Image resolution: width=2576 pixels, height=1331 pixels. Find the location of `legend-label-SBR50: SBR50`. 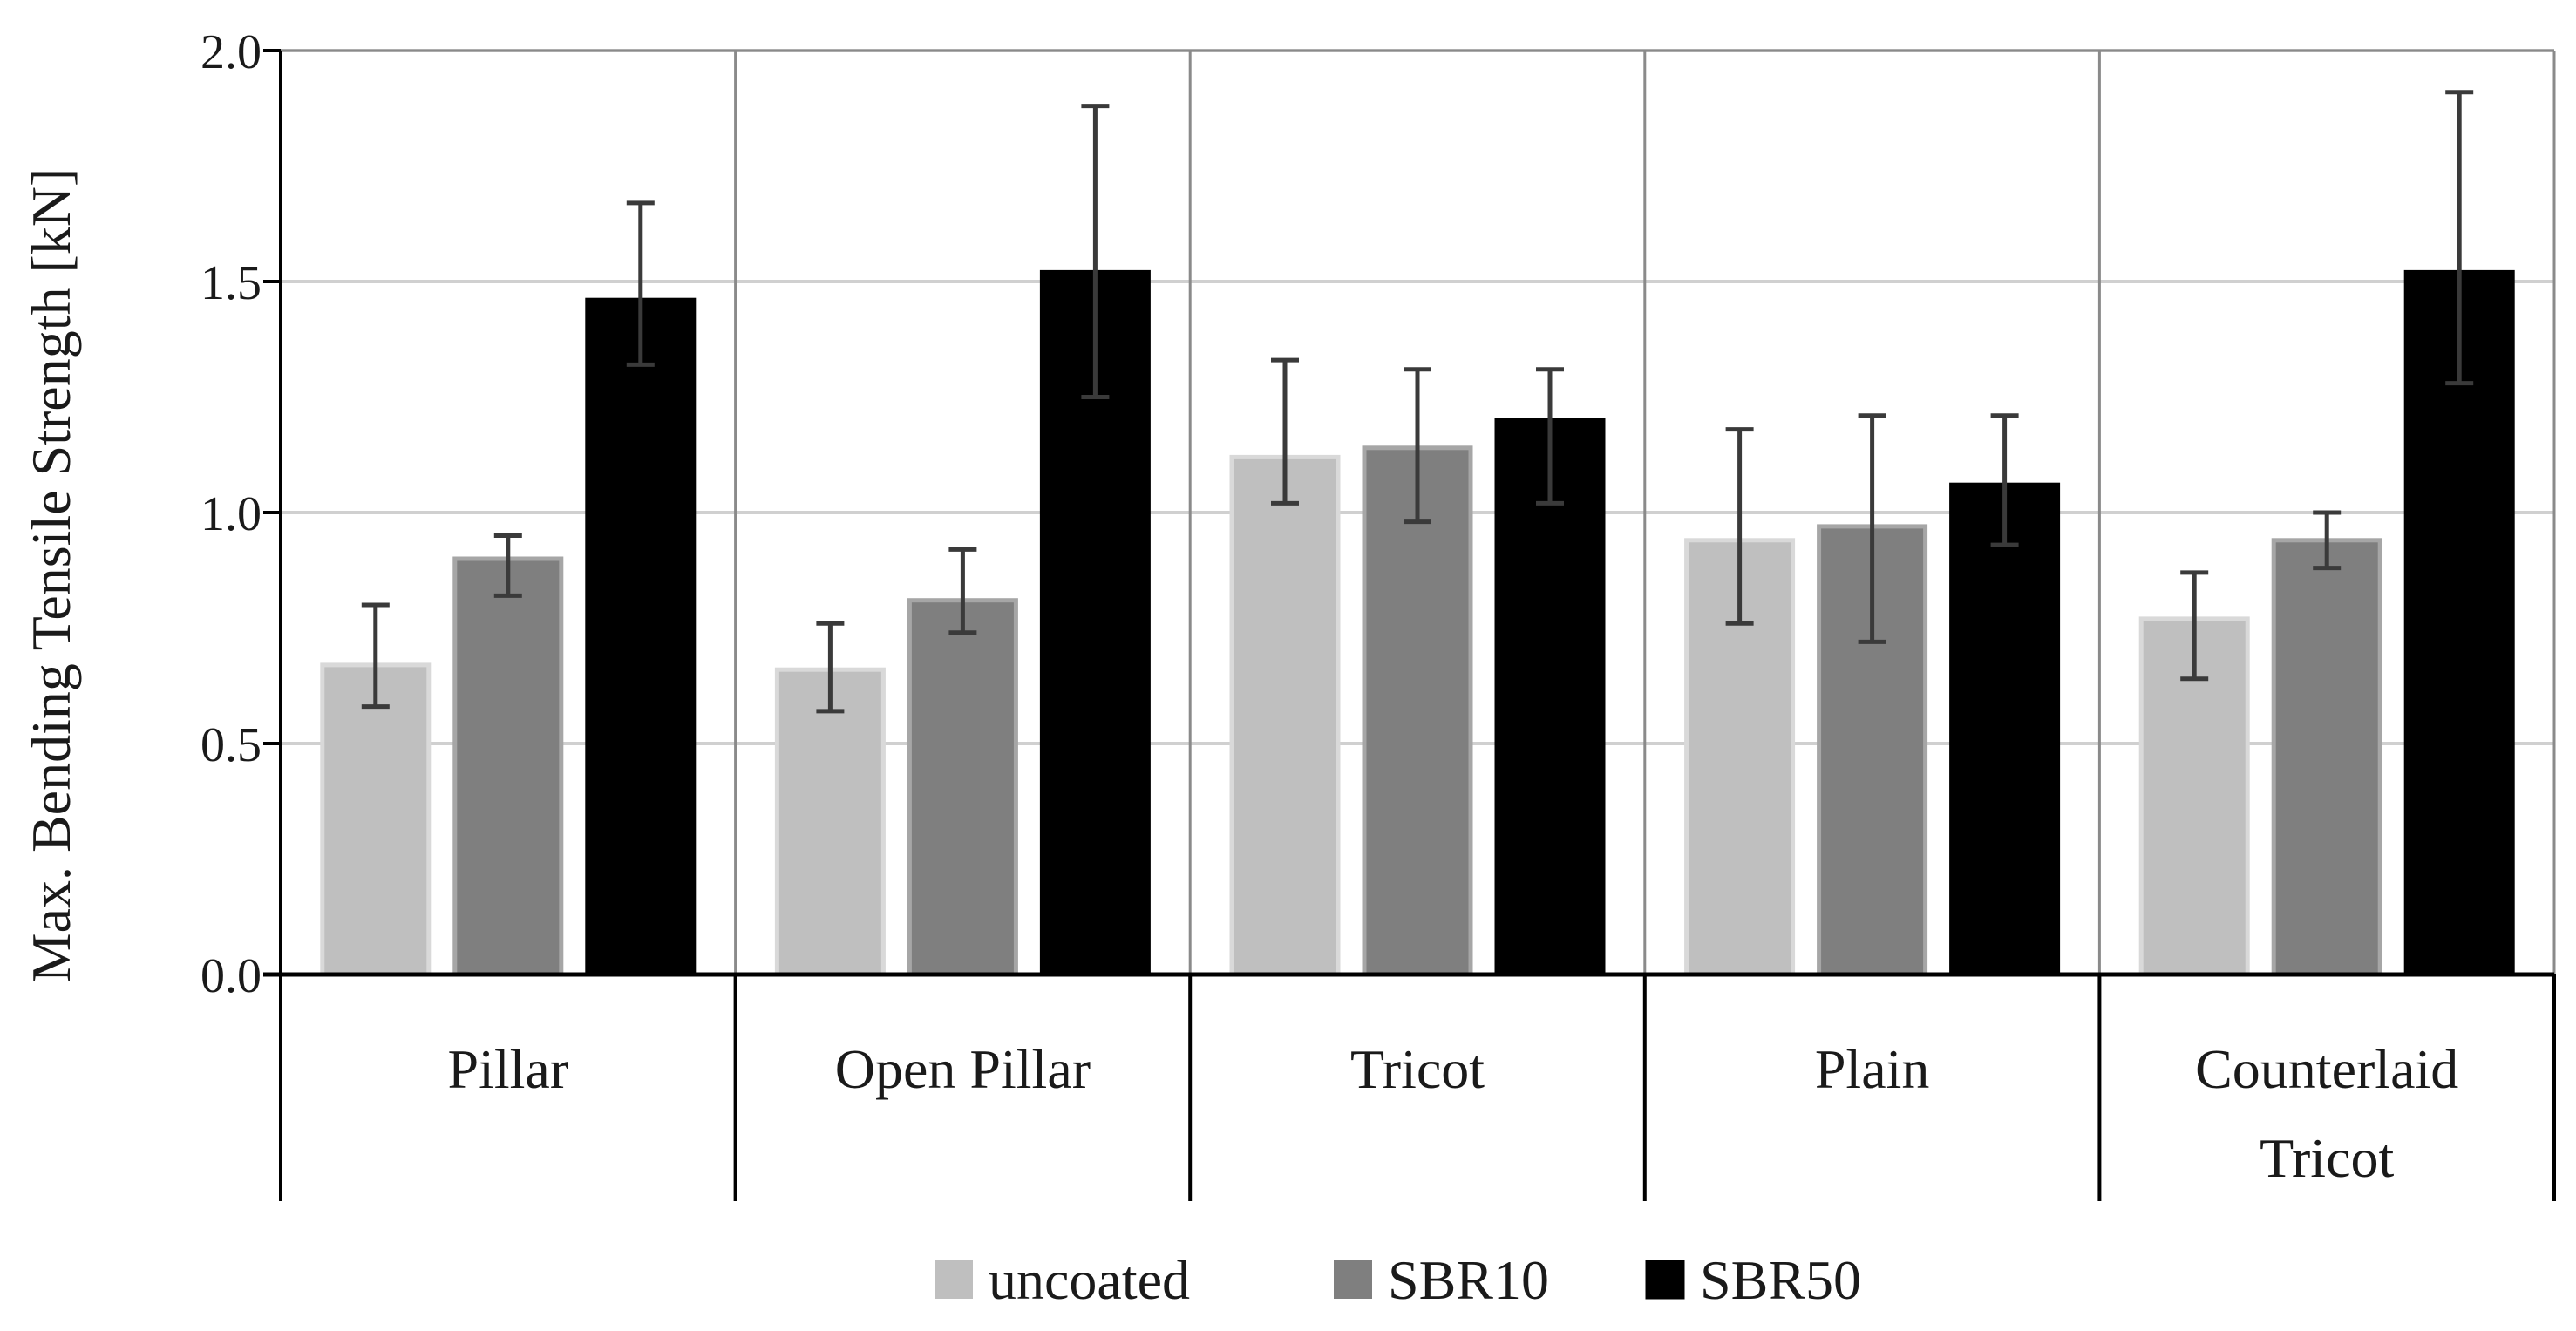

legend-label-SBR50: SBR50 is located at coordinates (1780, 1280).